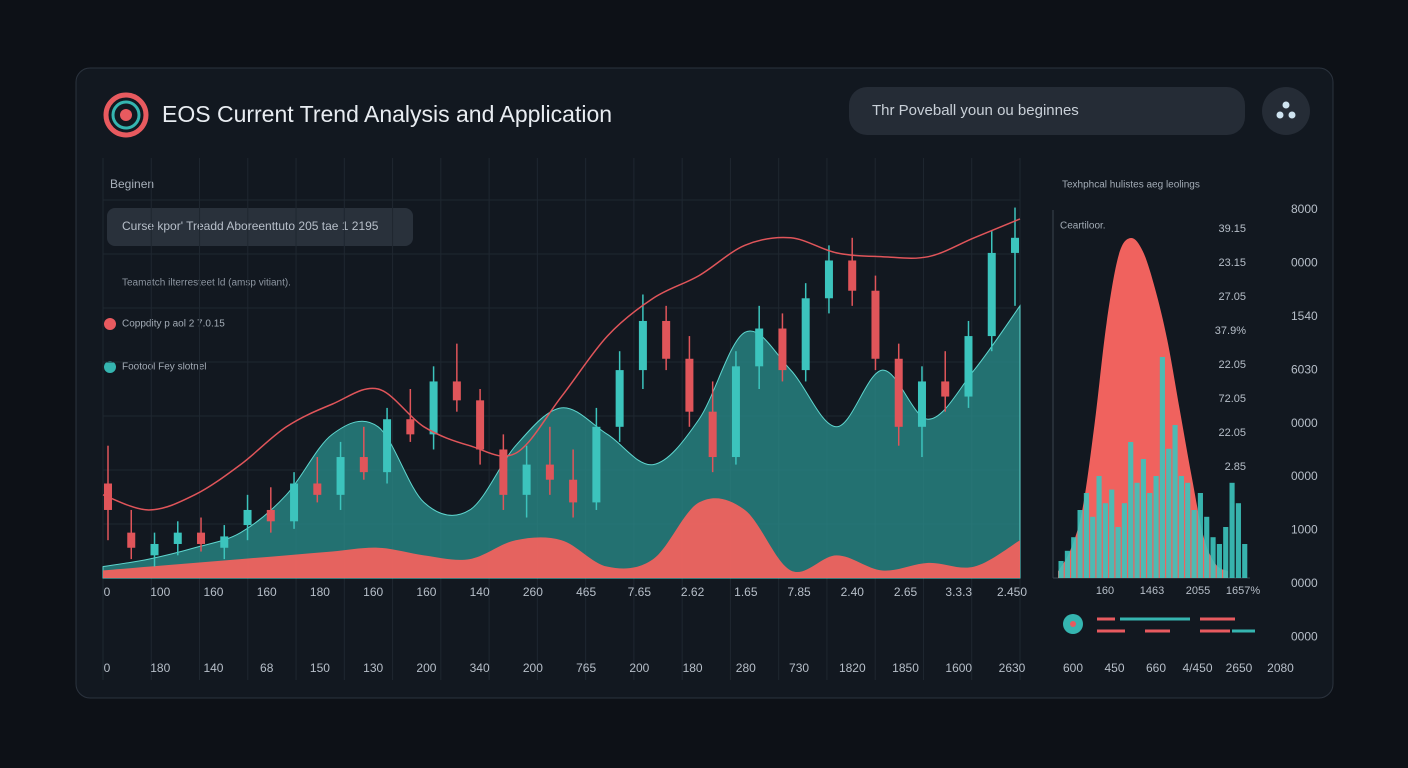 This screenshot has height=768, width=1408. I want to click on annotation: 72.05, so click(1232, 399).